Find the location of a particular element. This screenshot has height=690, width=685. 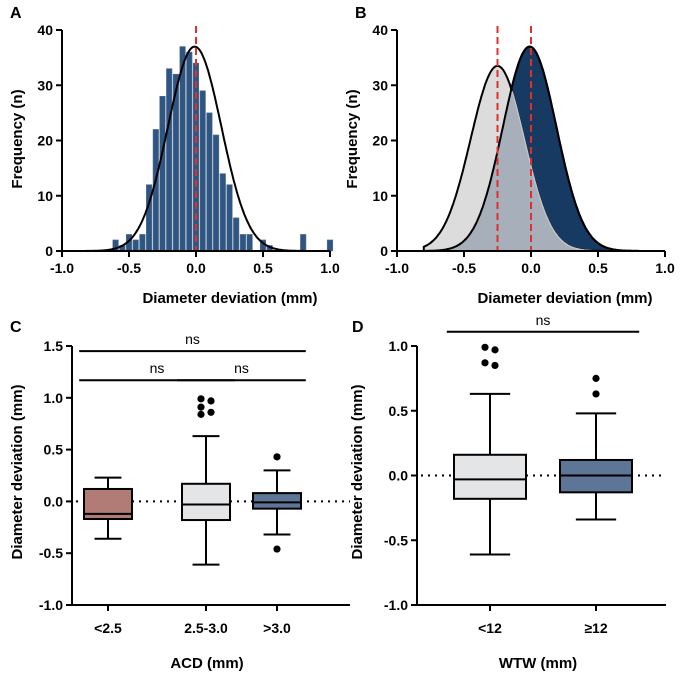

panel-b-label: B is located at coordinates (361, 13).